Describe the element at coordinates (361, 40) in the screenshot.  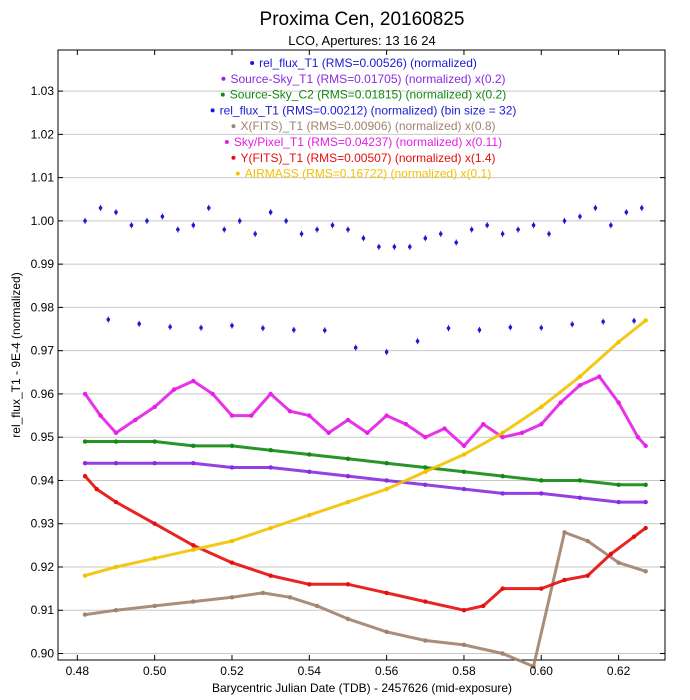
I see `chart-subtitle: LCO, Apertures: 13 16 24` at that location.